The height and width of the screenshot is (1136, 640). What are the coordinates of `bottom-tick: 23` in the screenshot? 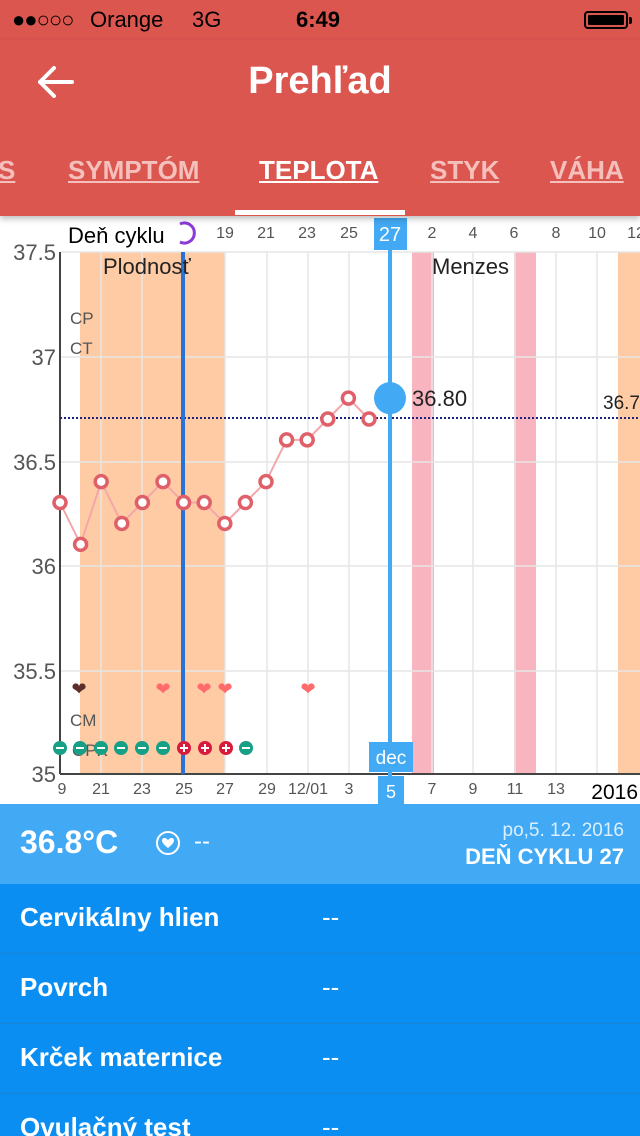 It's located at (142, 789).